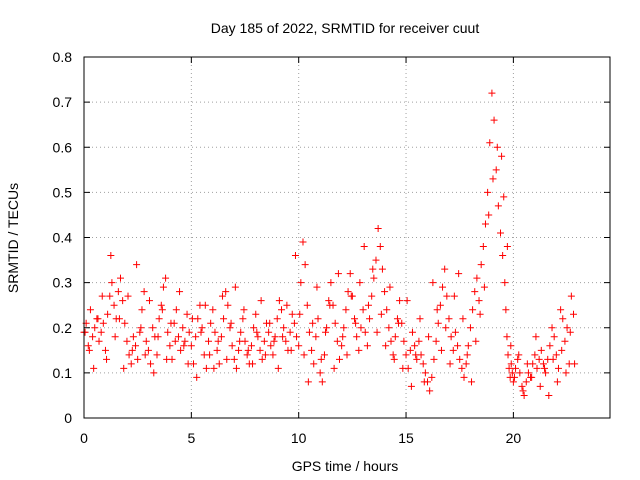  Describe the element at coordinates (63, 57) in the screenshot. I see `y-tick-label: 0.8` at that location.